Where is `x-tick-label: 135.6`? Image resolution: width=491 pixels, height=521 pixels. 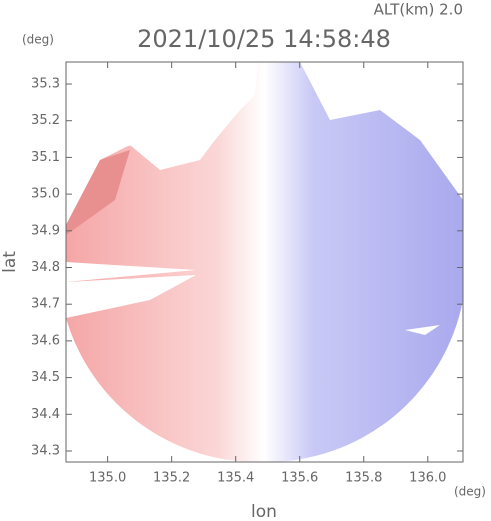
x-tick-label: 135.6 is located at coordinates (299, 478).